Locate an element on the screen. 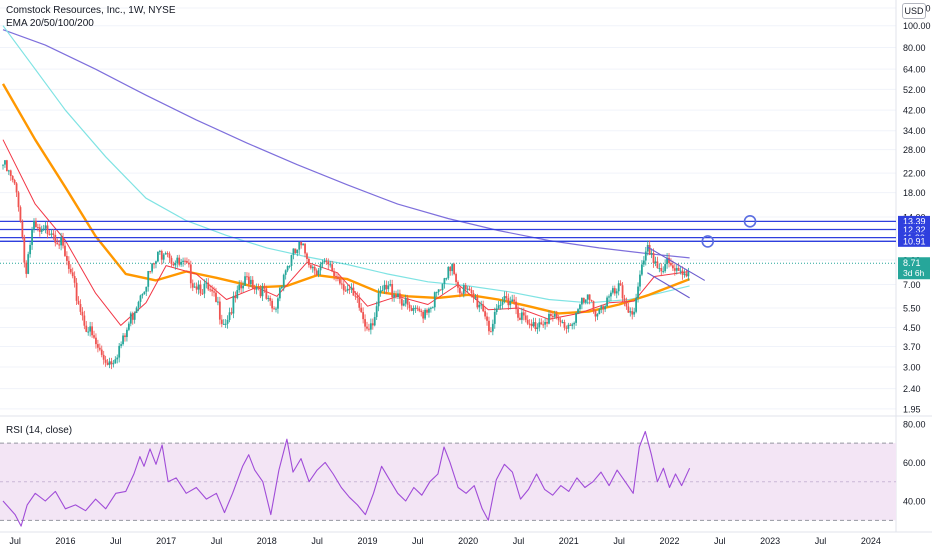 The image size is (932, 550). time-tick-label: 2019 is located at coordinates (367, 541).